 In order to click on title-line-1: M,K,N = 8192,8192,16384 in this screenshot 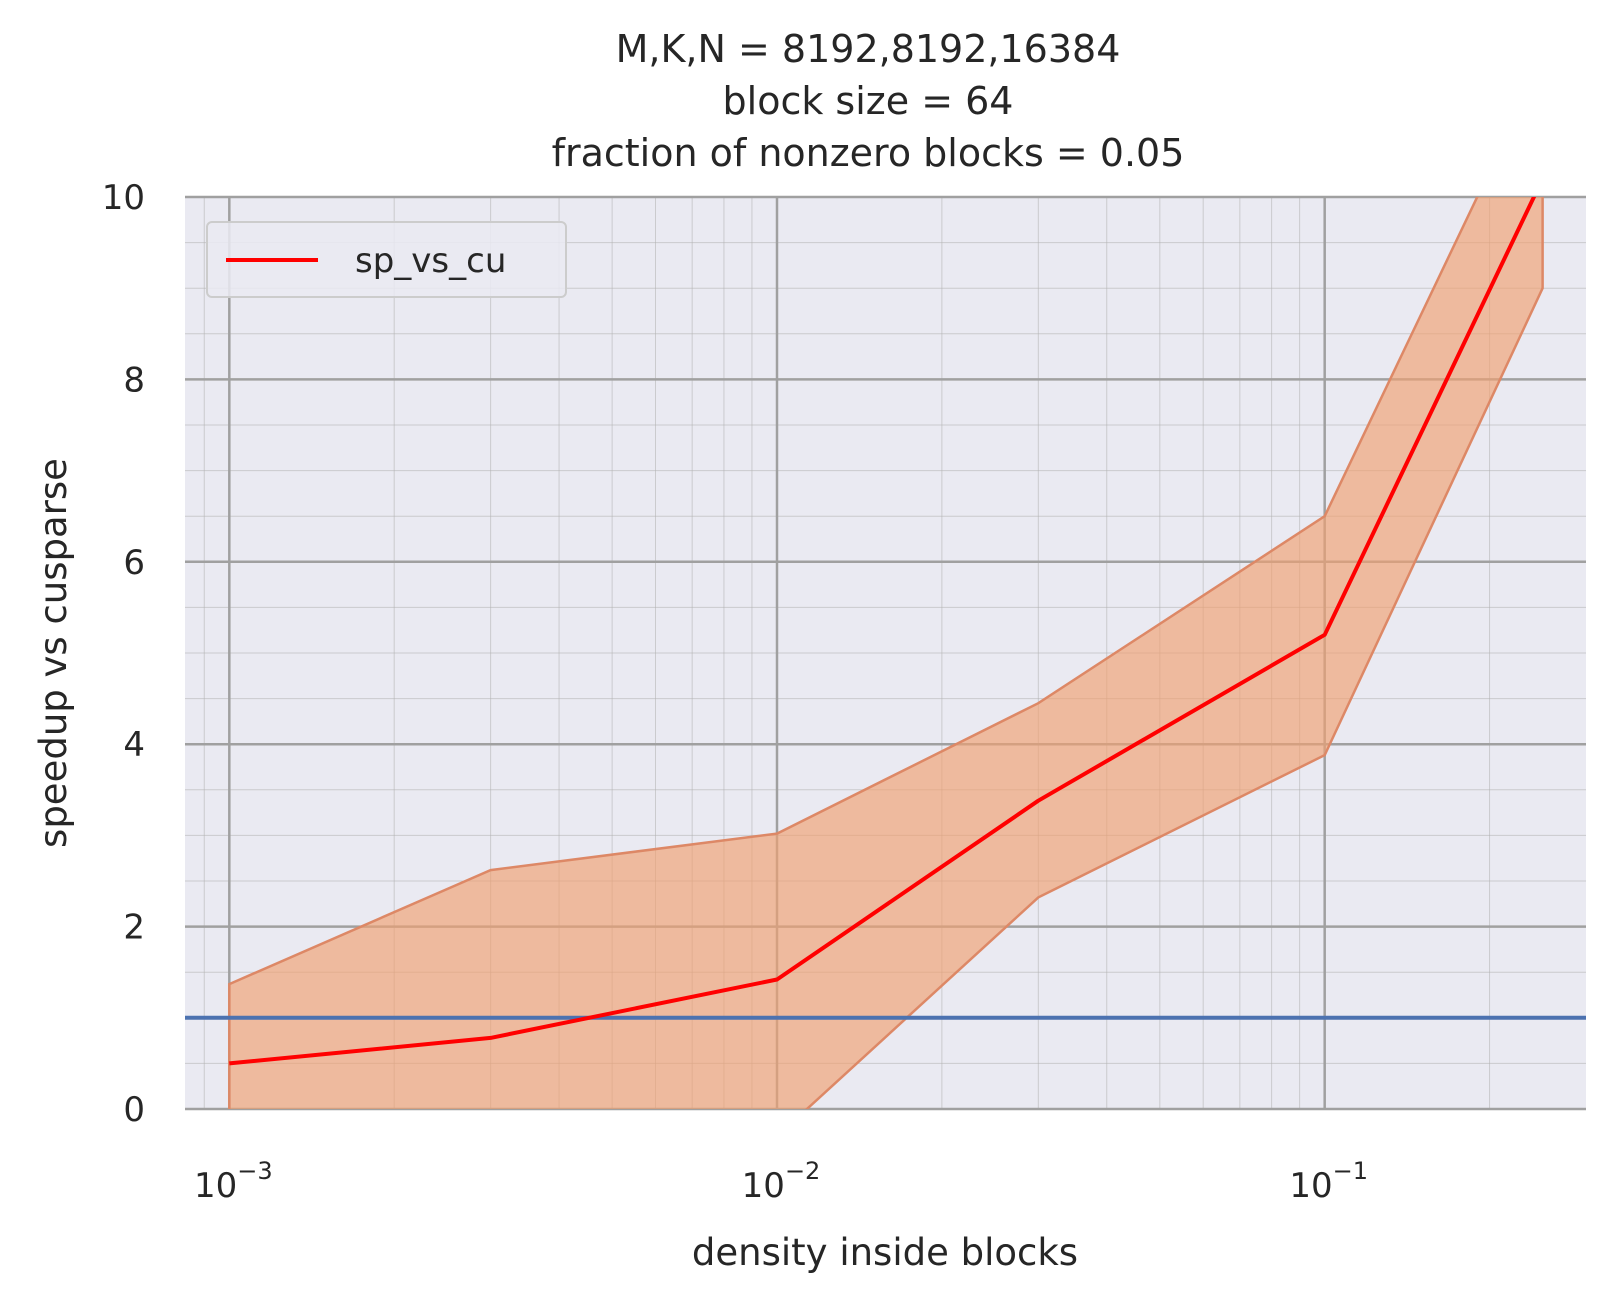, I will do `click(868, 49)`.